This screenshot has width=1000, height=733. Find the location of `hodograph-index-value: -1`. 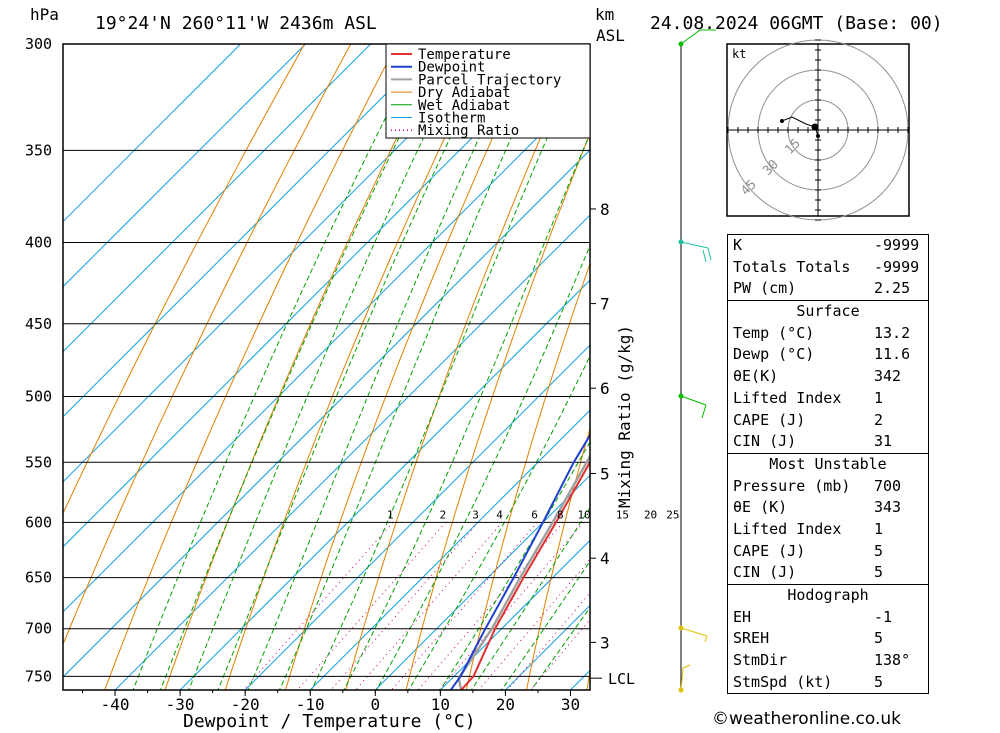

hodograph-index-value: -1 is located at coordinates (883, 616).